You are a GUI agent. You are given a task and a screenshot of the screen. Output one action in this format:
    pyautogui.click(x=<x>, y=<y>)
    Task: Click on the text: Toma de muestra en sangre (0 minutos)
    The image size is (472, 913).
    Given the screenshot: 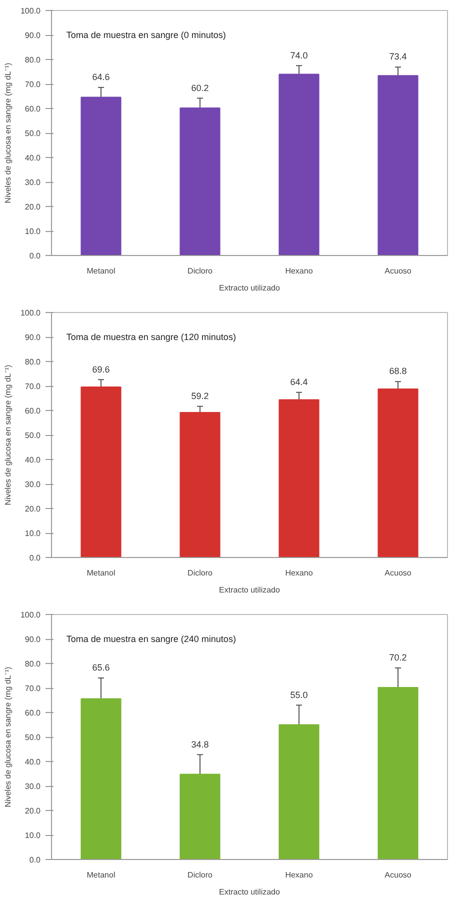 What is the action you would take?
    pyautogui.click(x=146, y=35)
    